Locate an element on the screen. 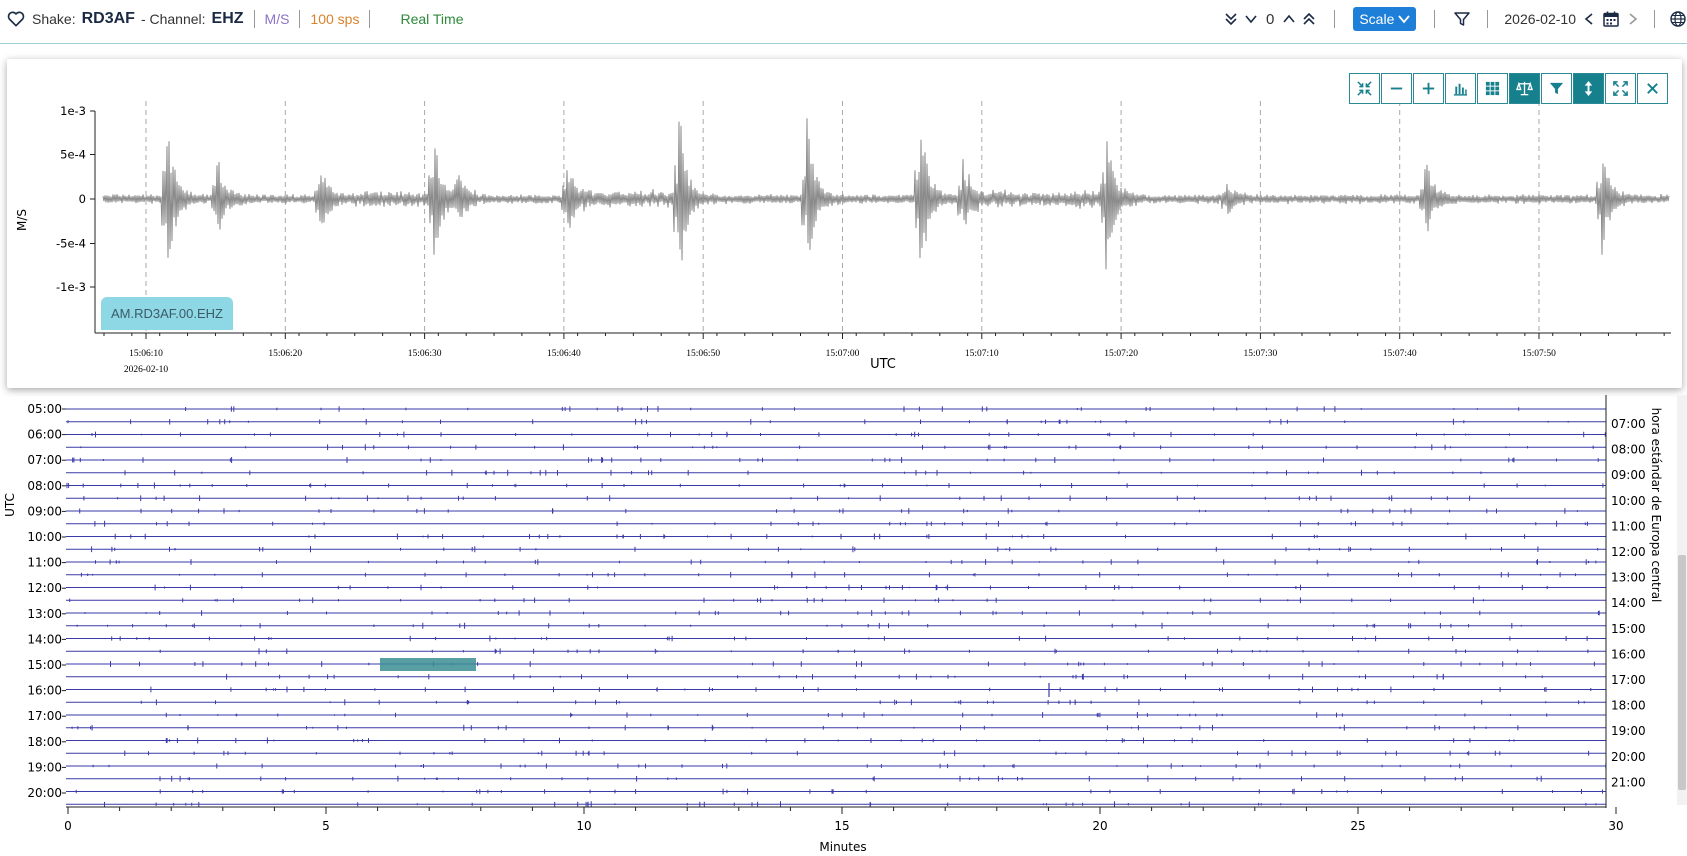 The width and height of the screenshot is (1687, 856). filter-icon is located at coordinates (1462, 19).